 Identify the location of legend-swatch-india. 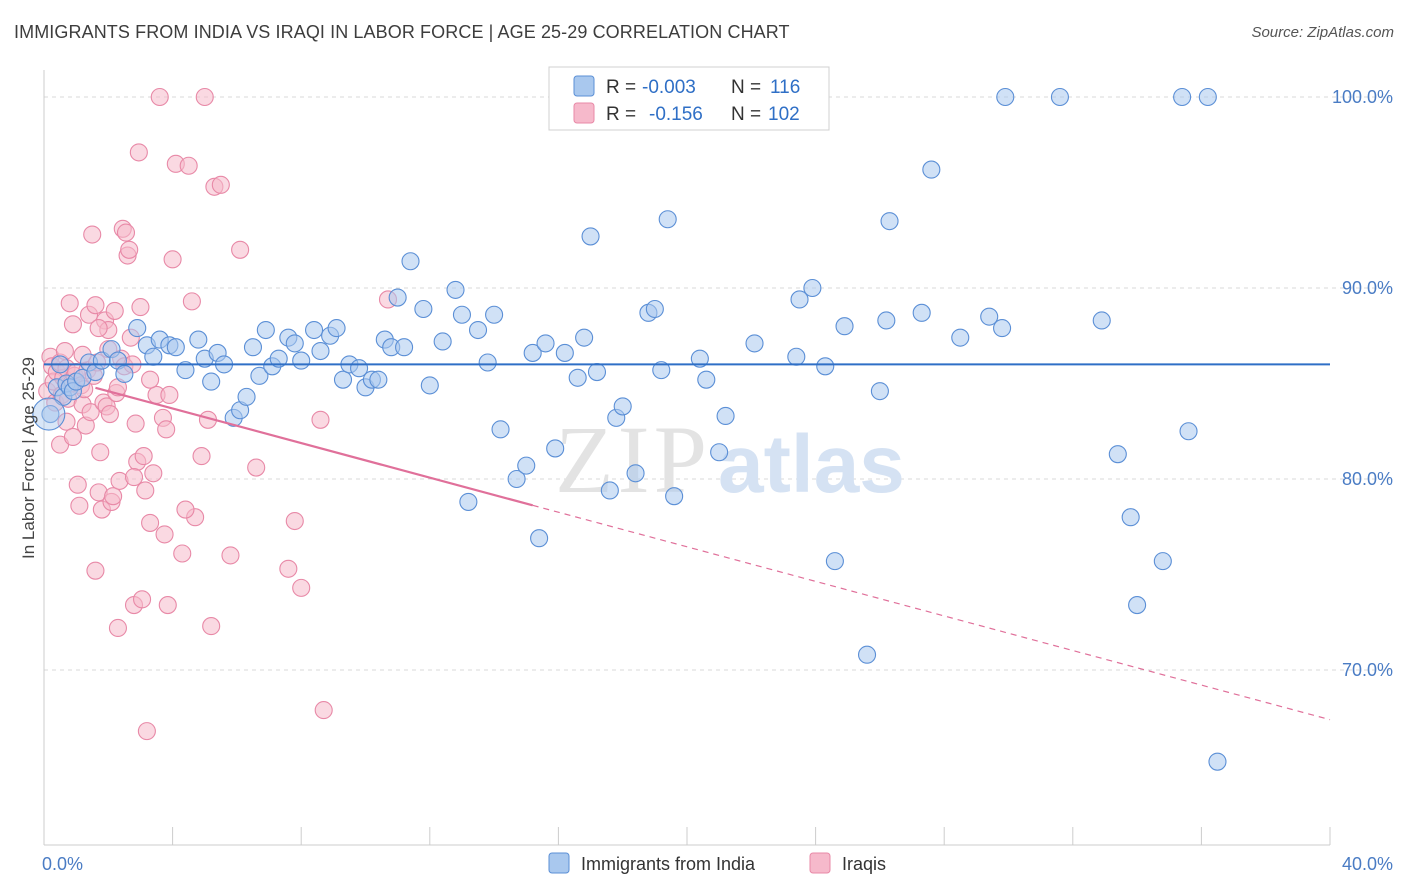
(584, 86).